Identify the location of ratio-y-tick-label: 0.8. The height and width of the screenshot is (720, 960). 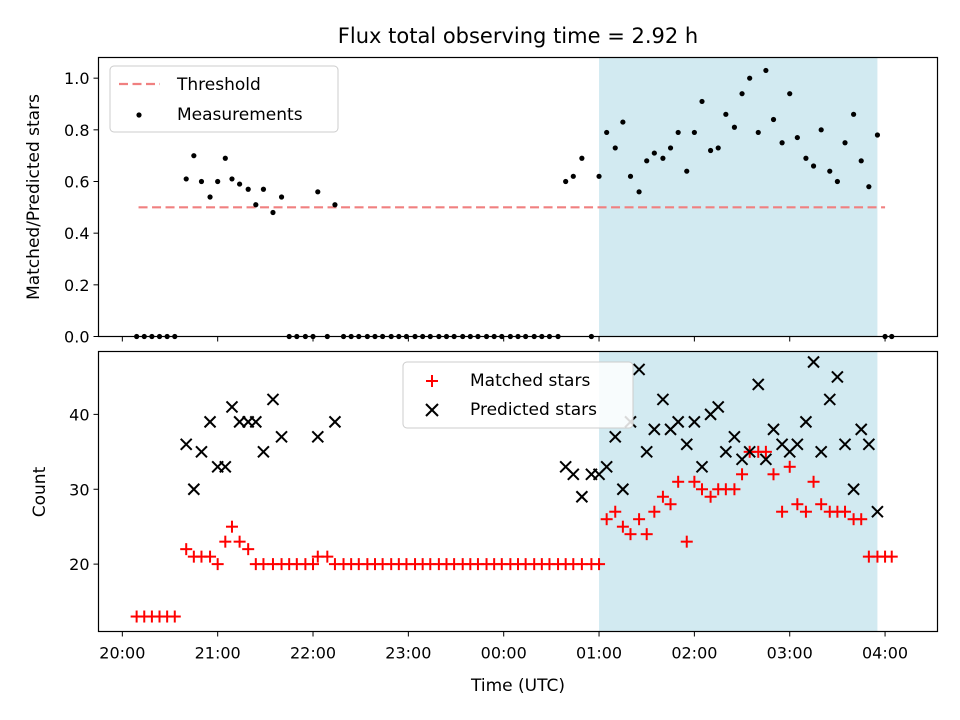
(76, 130).